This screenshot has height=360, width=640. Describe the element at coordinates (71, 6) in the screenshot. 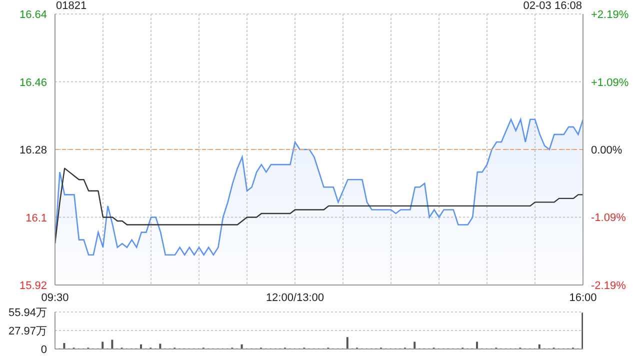

I see `chart-title: 01821` at that location.